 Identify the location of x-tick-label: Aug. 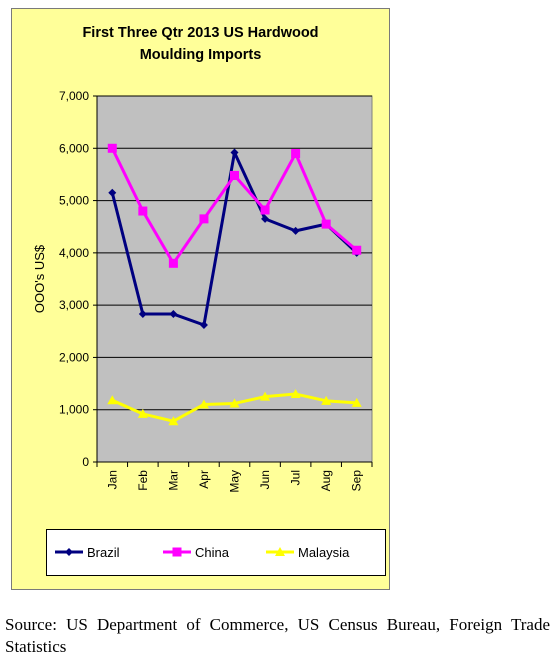
(326, 480).